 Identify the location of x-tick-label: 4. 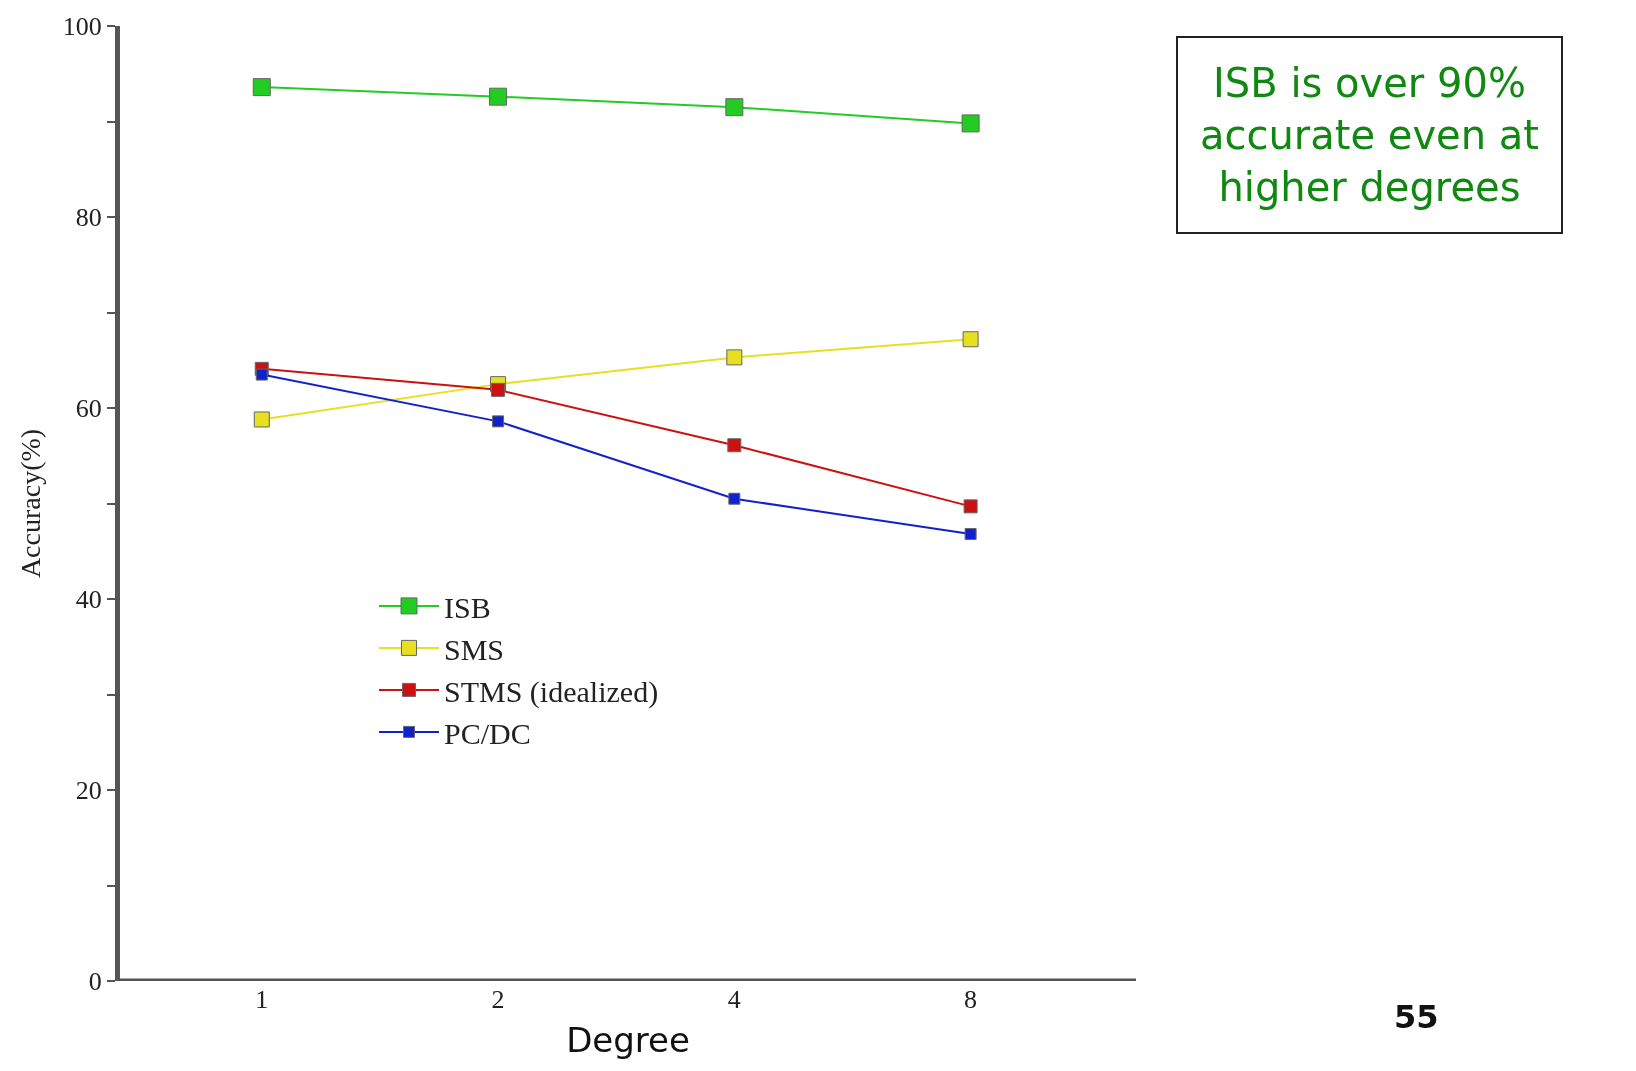
(734, 999).